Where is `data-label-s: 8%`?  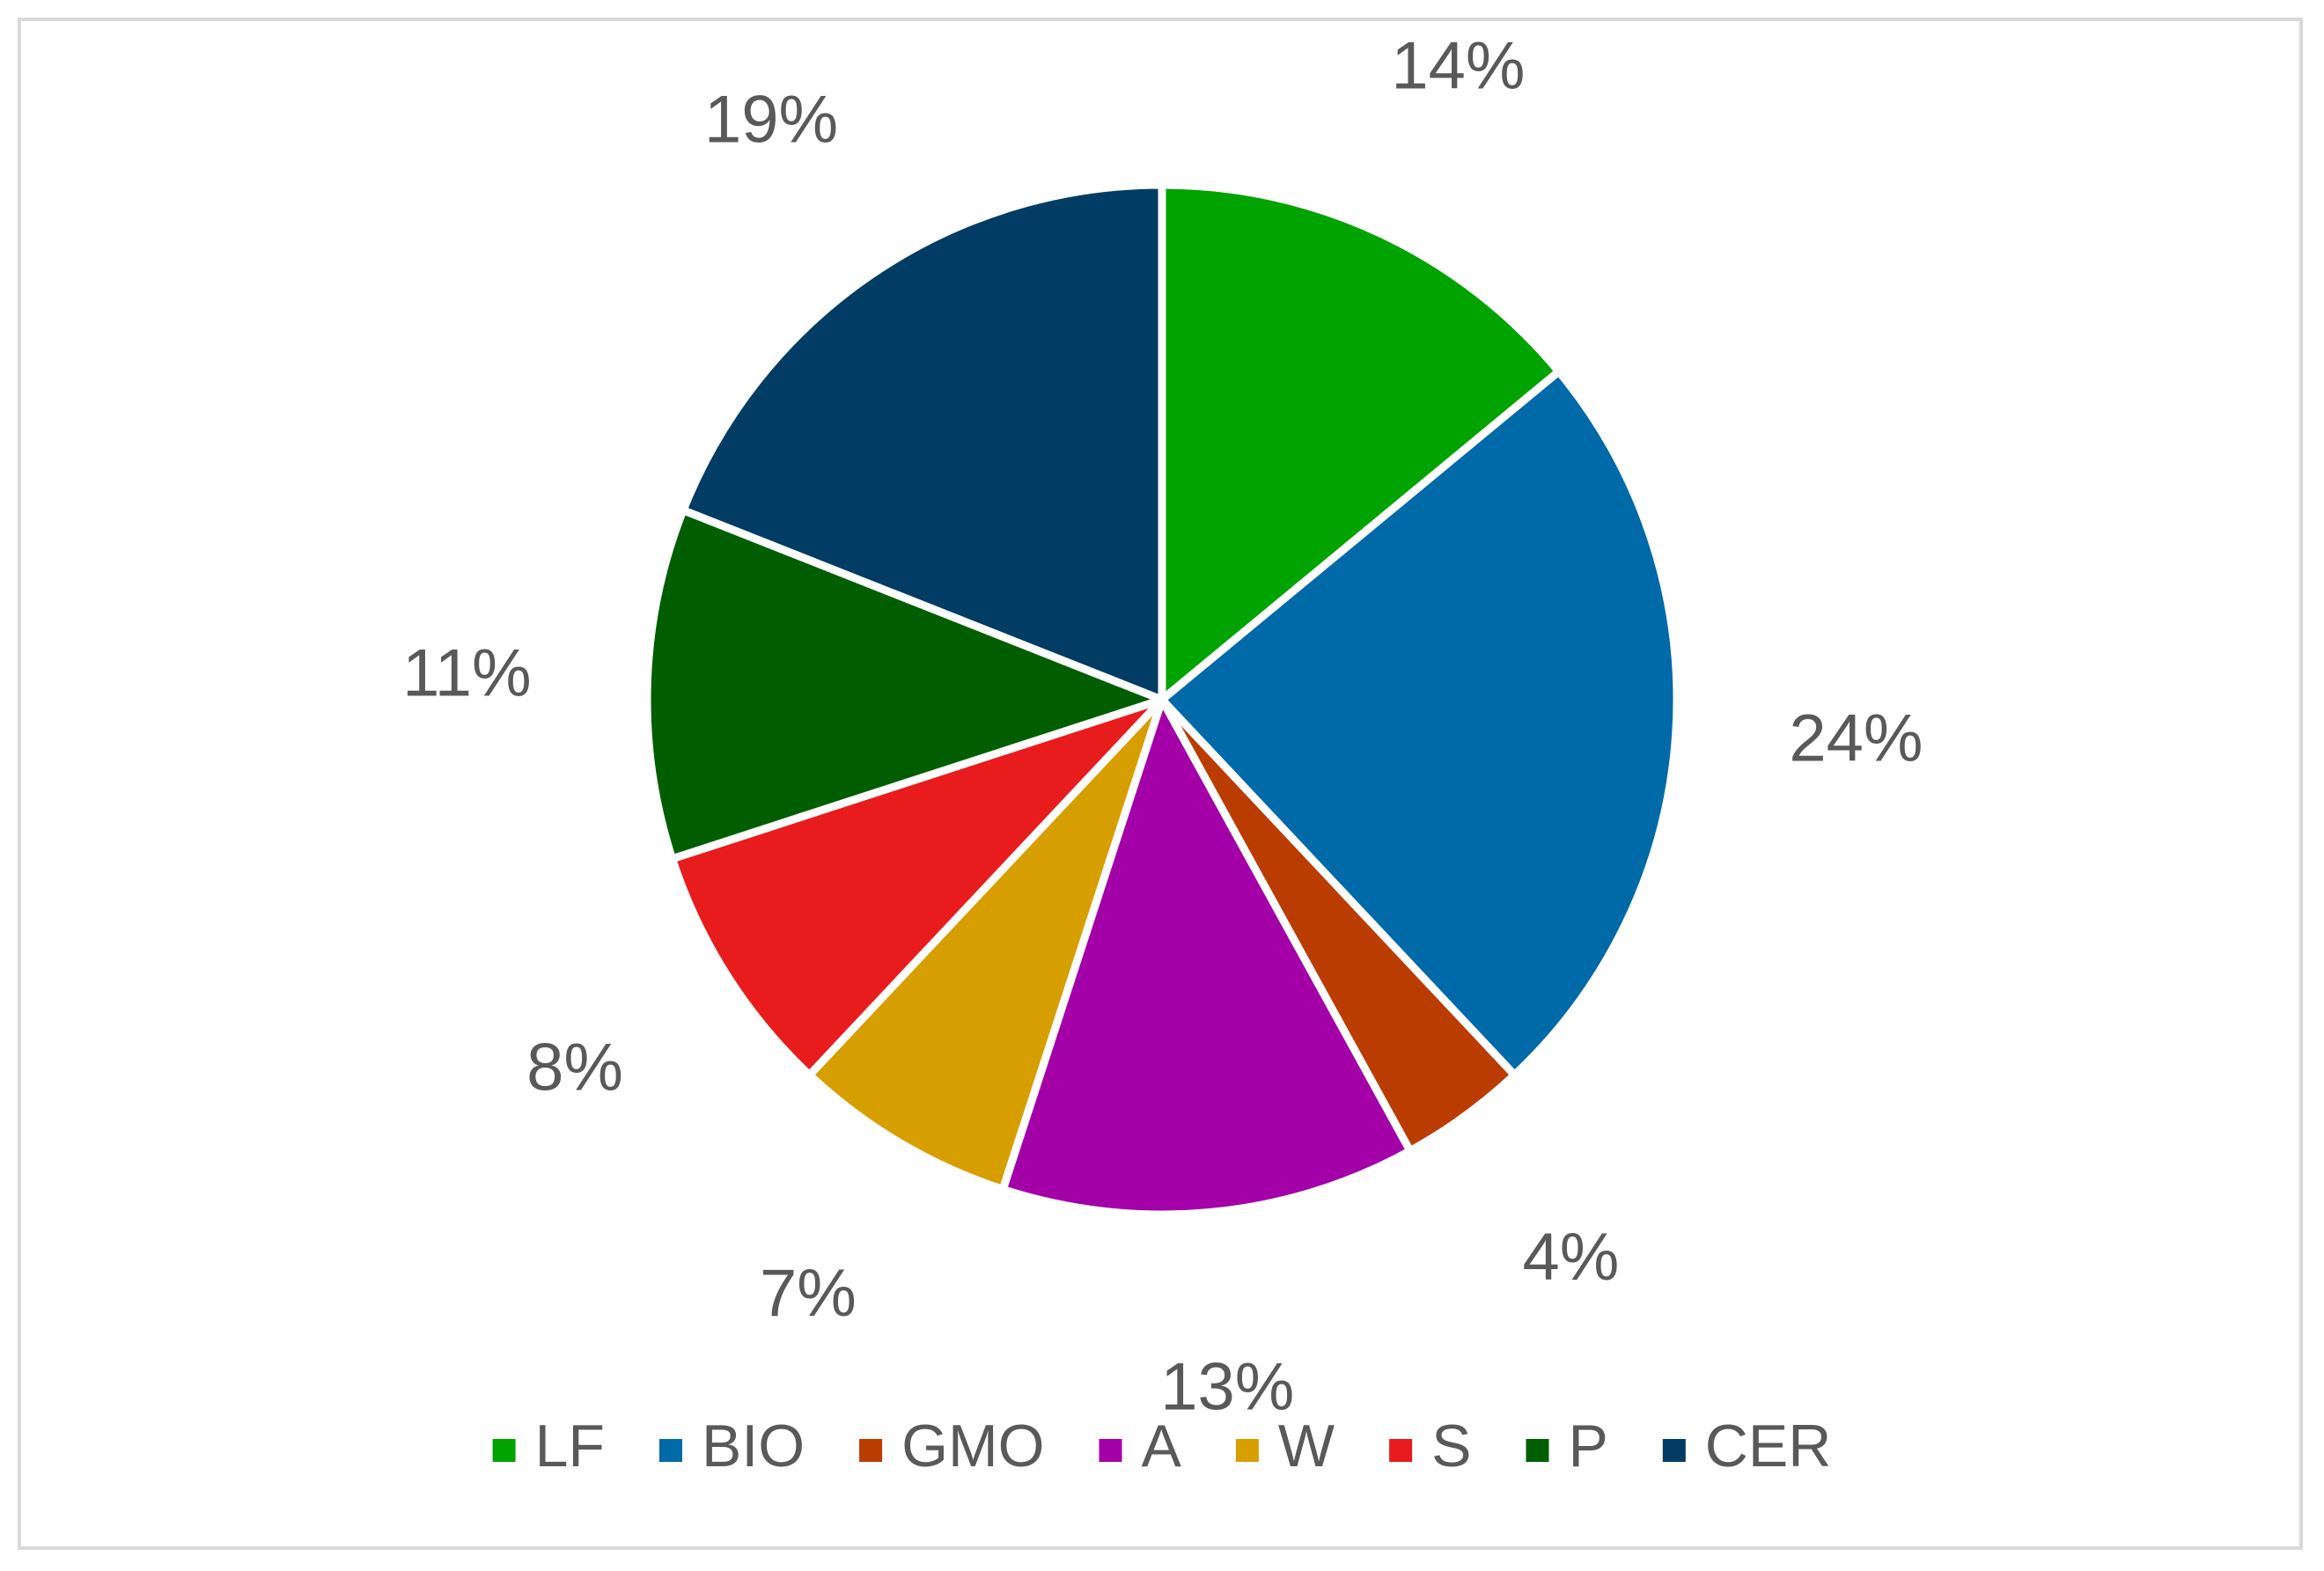 data-label-s: 8% is located at coordinates (574, 1067).